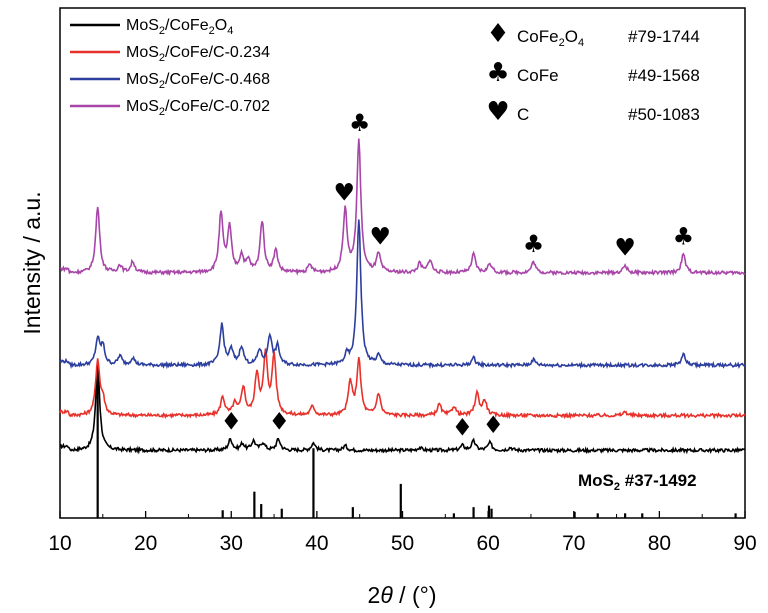 This screenshot has height=613, width=768. Describe the element at coordinates (637, 482) in the screenshot. I see `reference-label: MoS2 #37-1492` at that location.